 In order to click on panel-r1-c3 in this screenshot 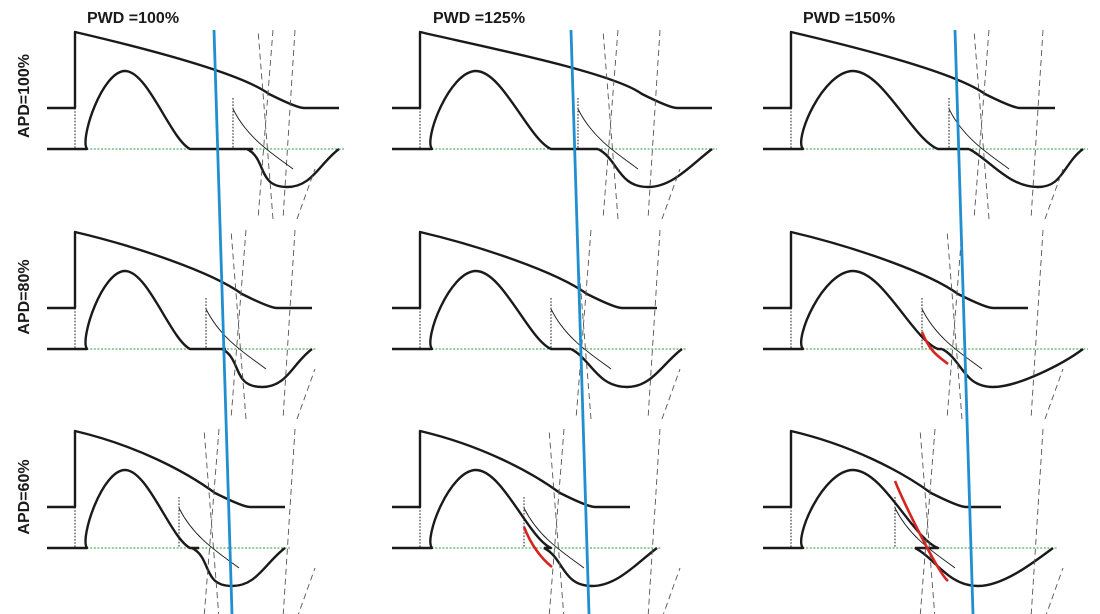, I will do `click(925, 124)`.